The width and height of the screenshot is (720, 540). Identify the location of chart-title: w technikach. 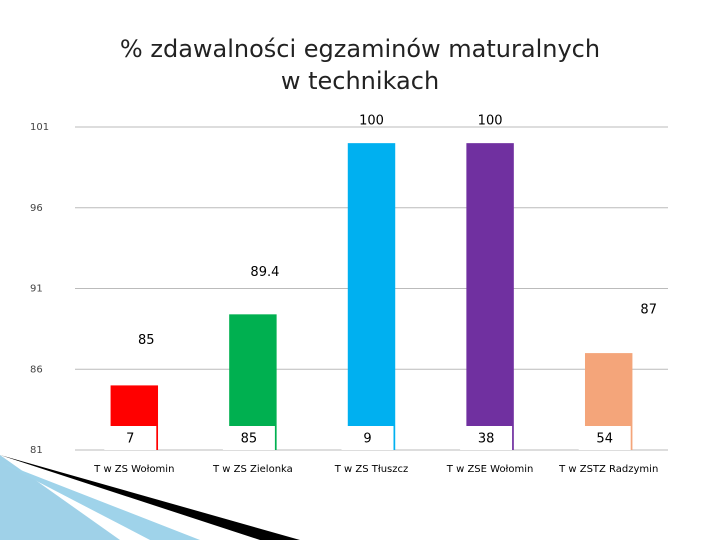
(360, 81).